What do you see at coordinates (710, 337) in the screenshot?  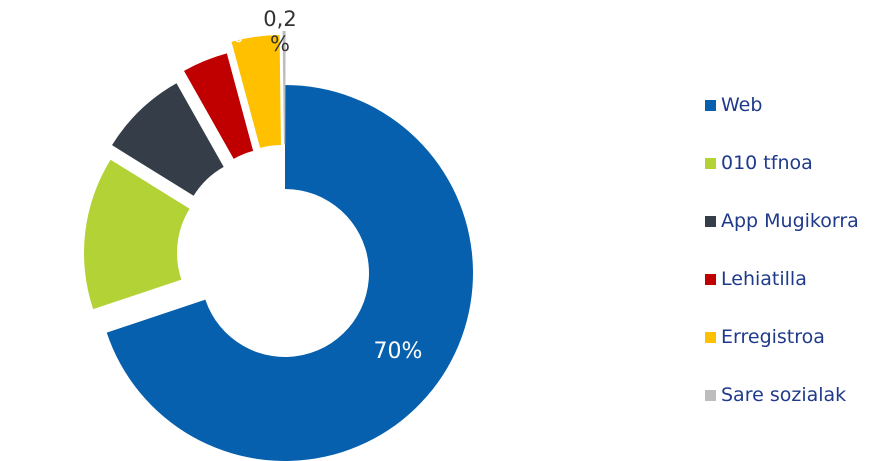 I see `legend-swatch-erregistroa` at bounding box center [710, 337].